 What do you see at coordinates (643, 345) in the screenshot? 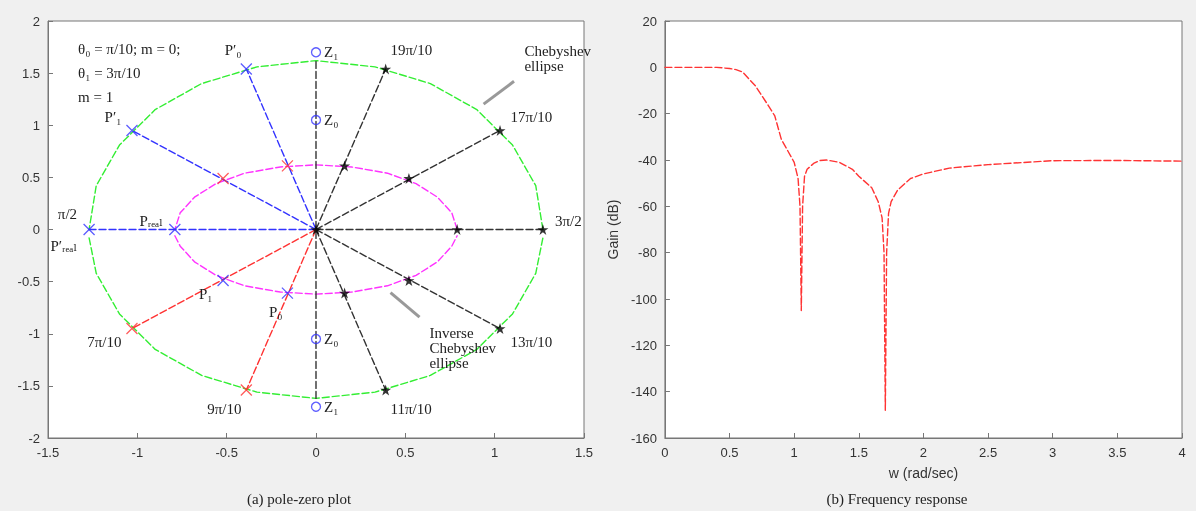
I see `y-tick-label: -120` at bounding box center [643, 345].